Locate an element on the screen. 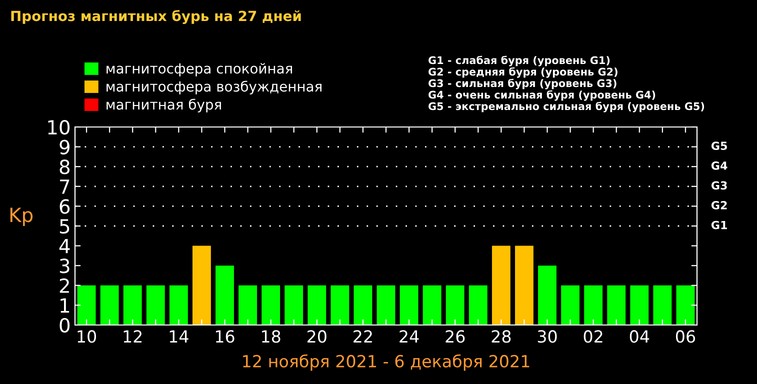  y-tick-label: 7 is located at coordinates (65, 187).